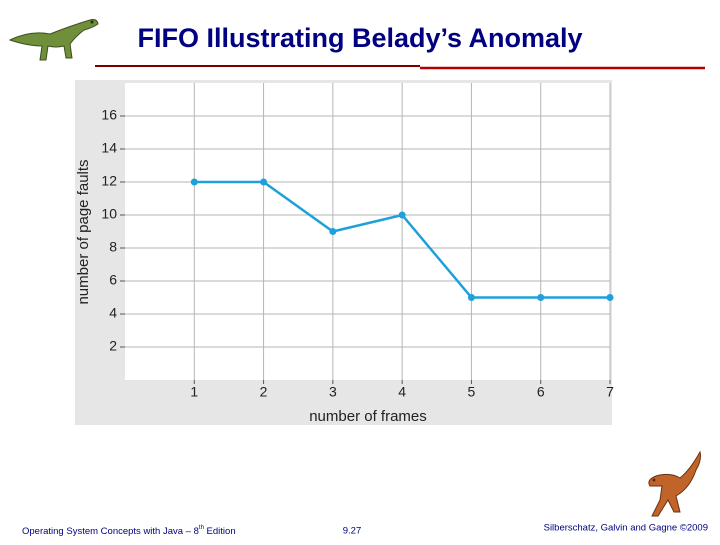 The width and height of the screenshot is (720, 545). Describe the element at coordinates (109, 115) in the screenshot. I see `y-tick-label: 16` at that location.